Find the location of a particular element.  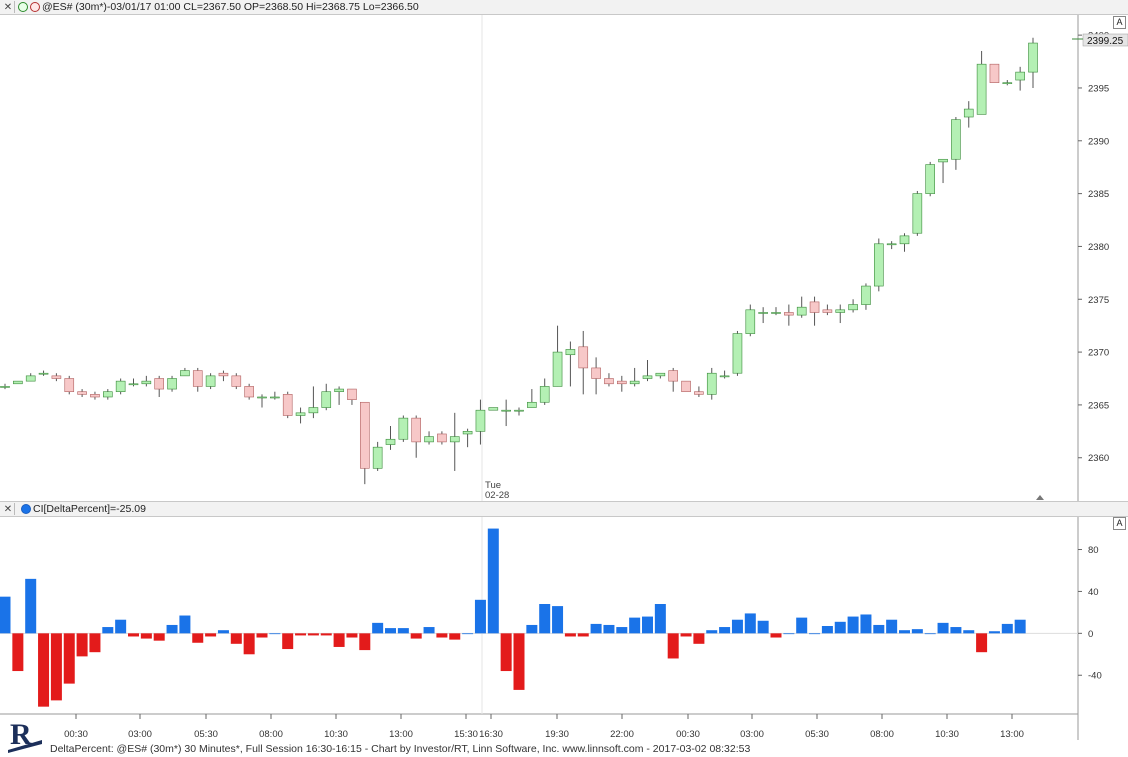

indicator-tick-label: 80 is located at coordinates (1093, 550).